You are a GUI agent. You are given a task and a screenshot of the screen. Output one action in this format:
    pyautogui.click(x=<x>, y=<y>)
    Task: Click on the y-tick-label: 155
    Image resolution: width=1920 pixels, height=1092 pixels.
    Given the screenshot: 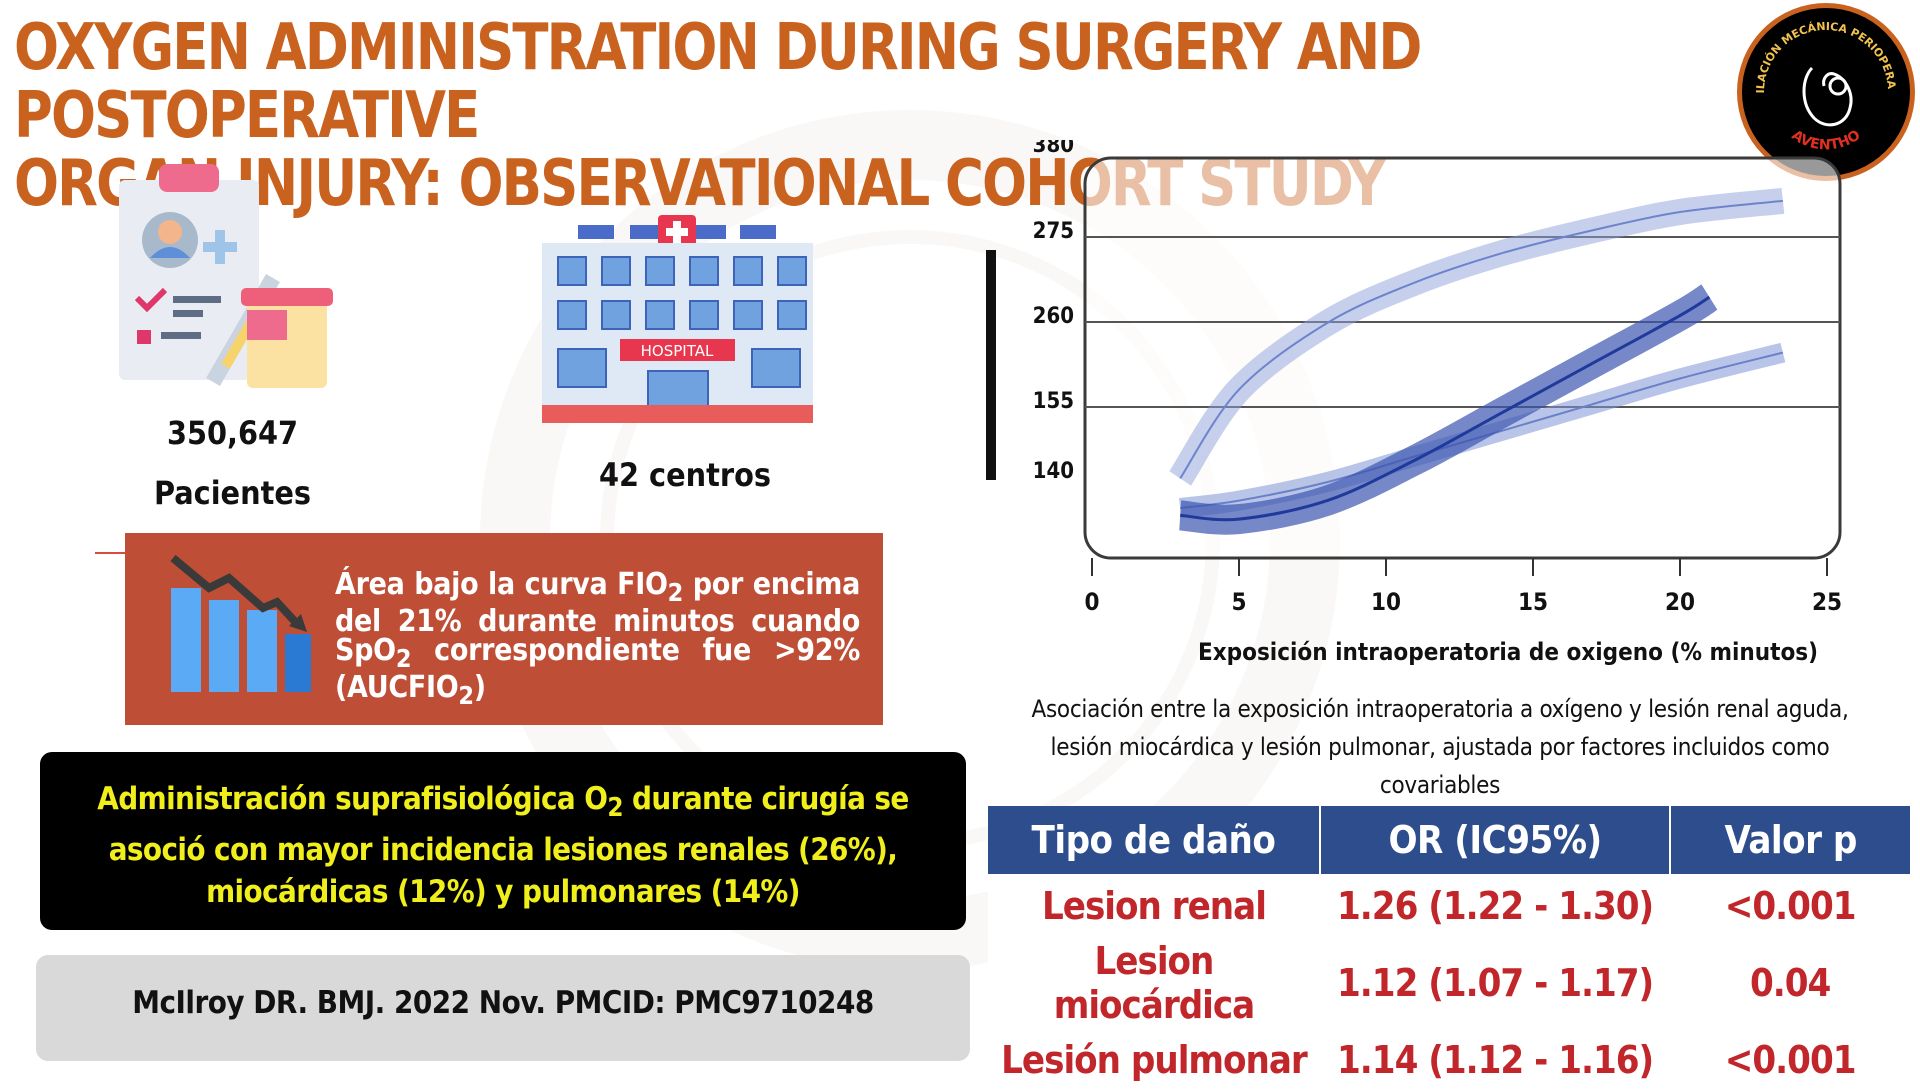 What is the action you would take?
    pyautogui.click(x=1053, y=401)
    